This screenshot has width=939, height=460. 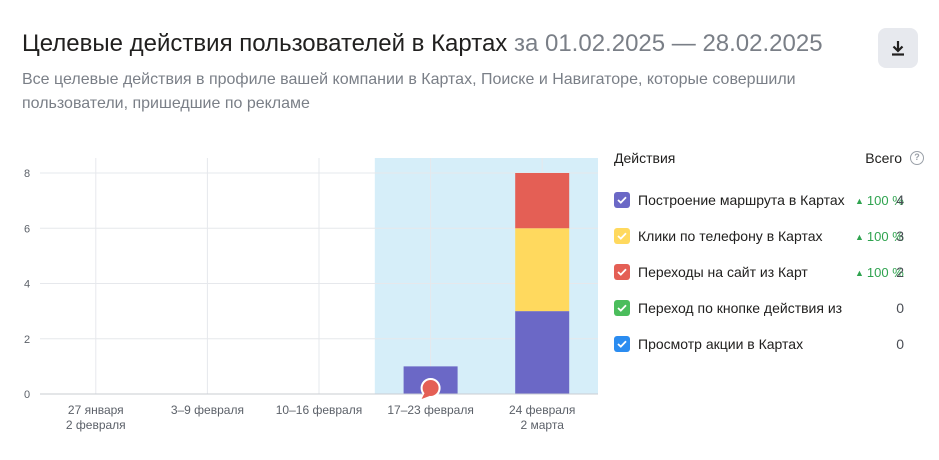 I want to click on legend-header: Действия Всего ?, so click(x=769, y=158).